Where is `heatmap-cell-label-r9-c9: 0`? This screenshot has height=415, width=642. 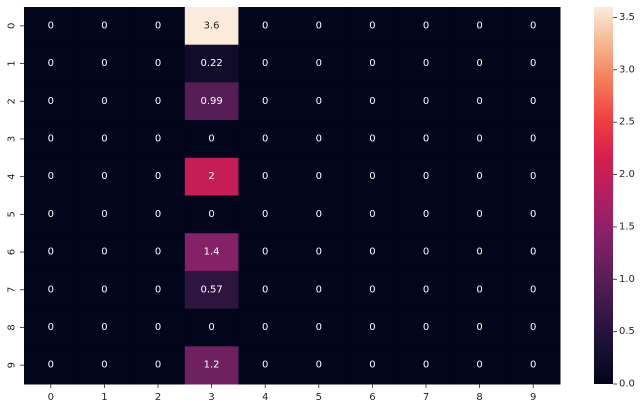 heatmap-cell-label-r9-c9: 0 is located at coordinates (533, 365).